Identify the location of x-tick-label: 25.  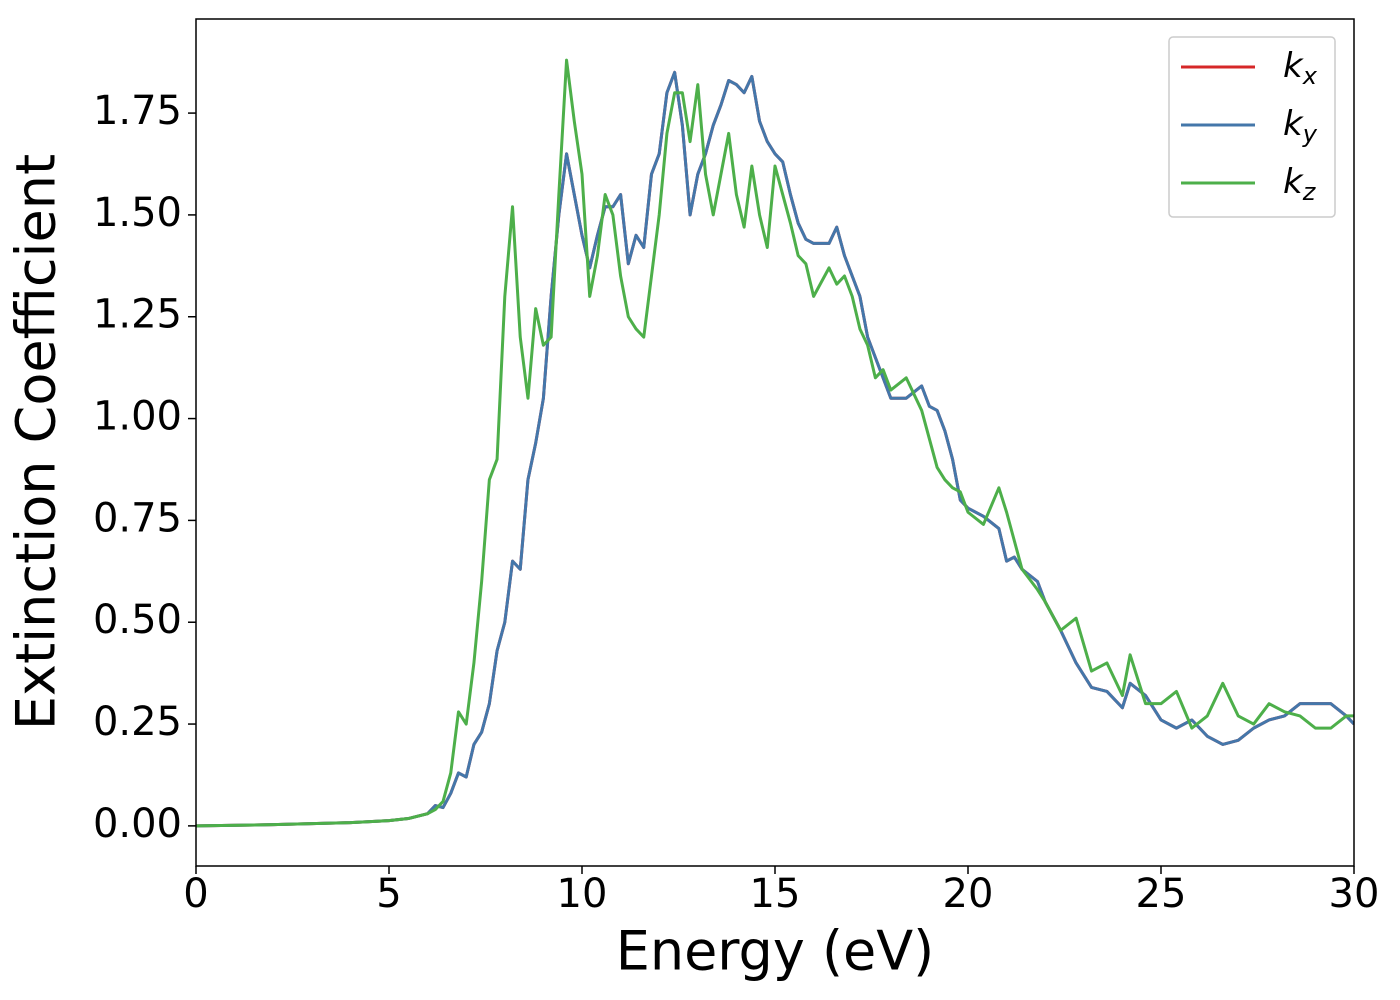
(1161, 894).